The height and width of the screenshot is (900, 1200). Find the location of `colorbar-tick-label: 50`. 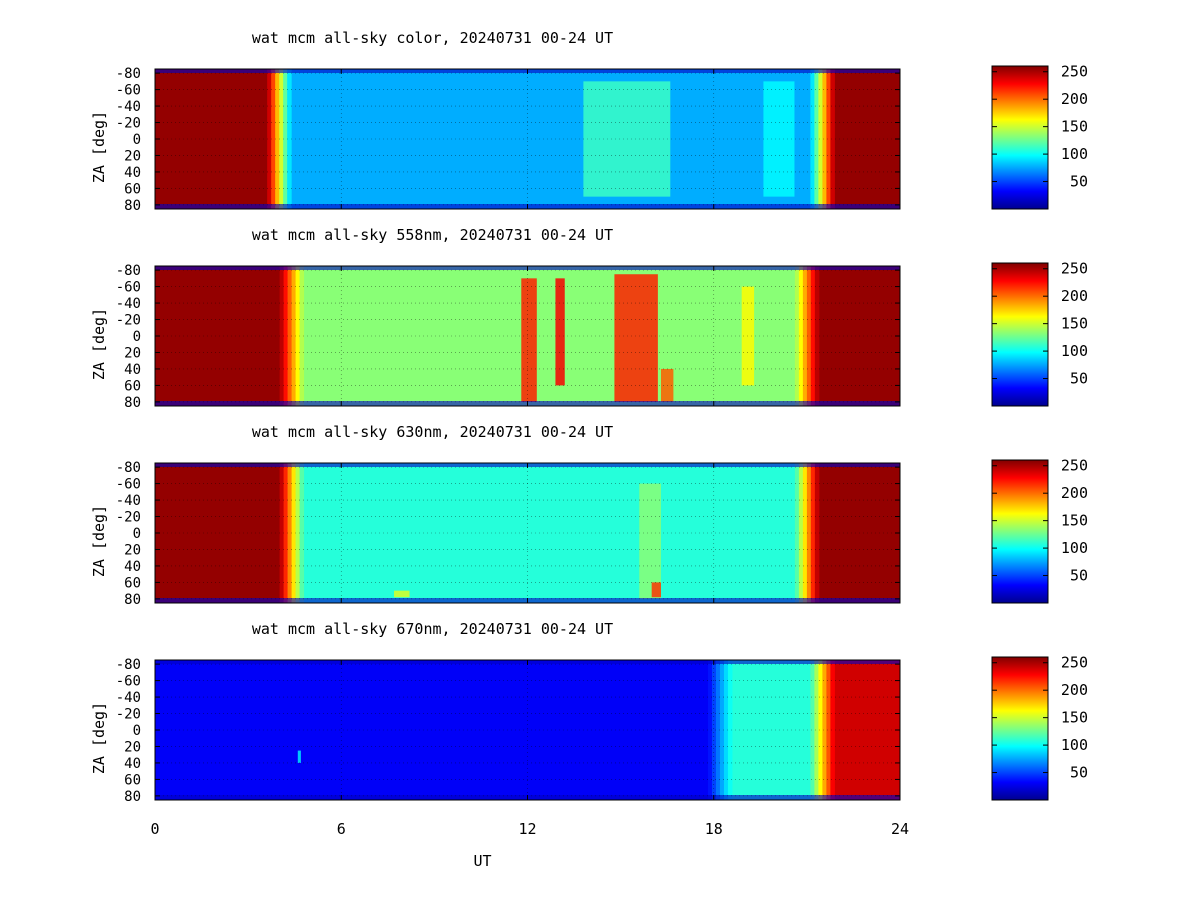

colorbar-tick-label: 50 is located at coordinates (1079, 576).